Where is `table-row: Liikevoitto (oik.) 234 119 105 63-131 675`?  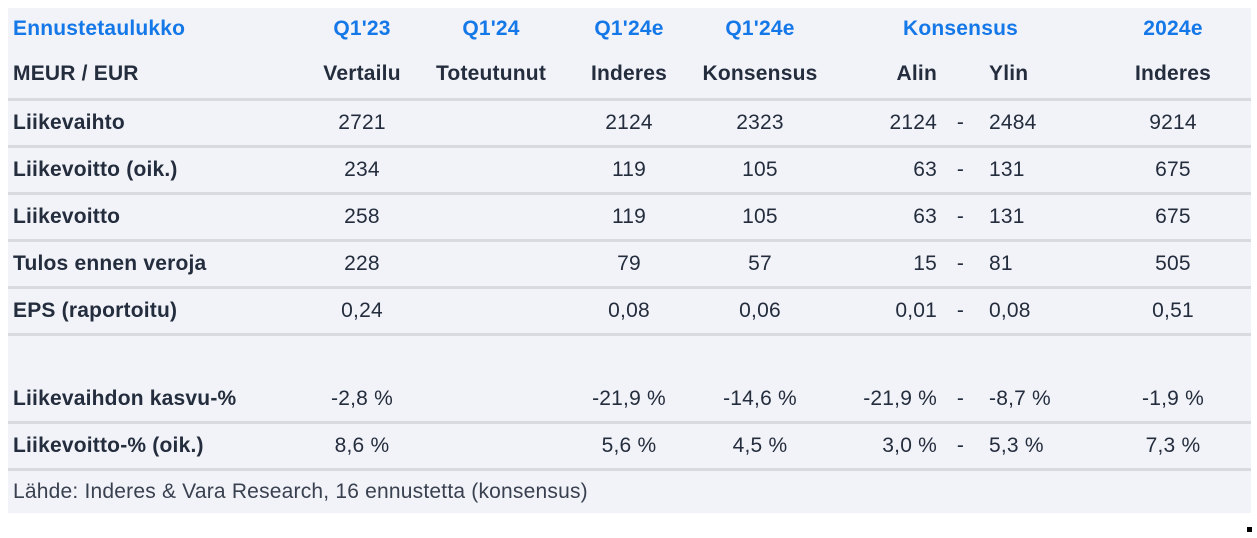 table-row: Liikevoitto (oik.) 234 119 105 63-131 675 is located at coordinates (629, 169).